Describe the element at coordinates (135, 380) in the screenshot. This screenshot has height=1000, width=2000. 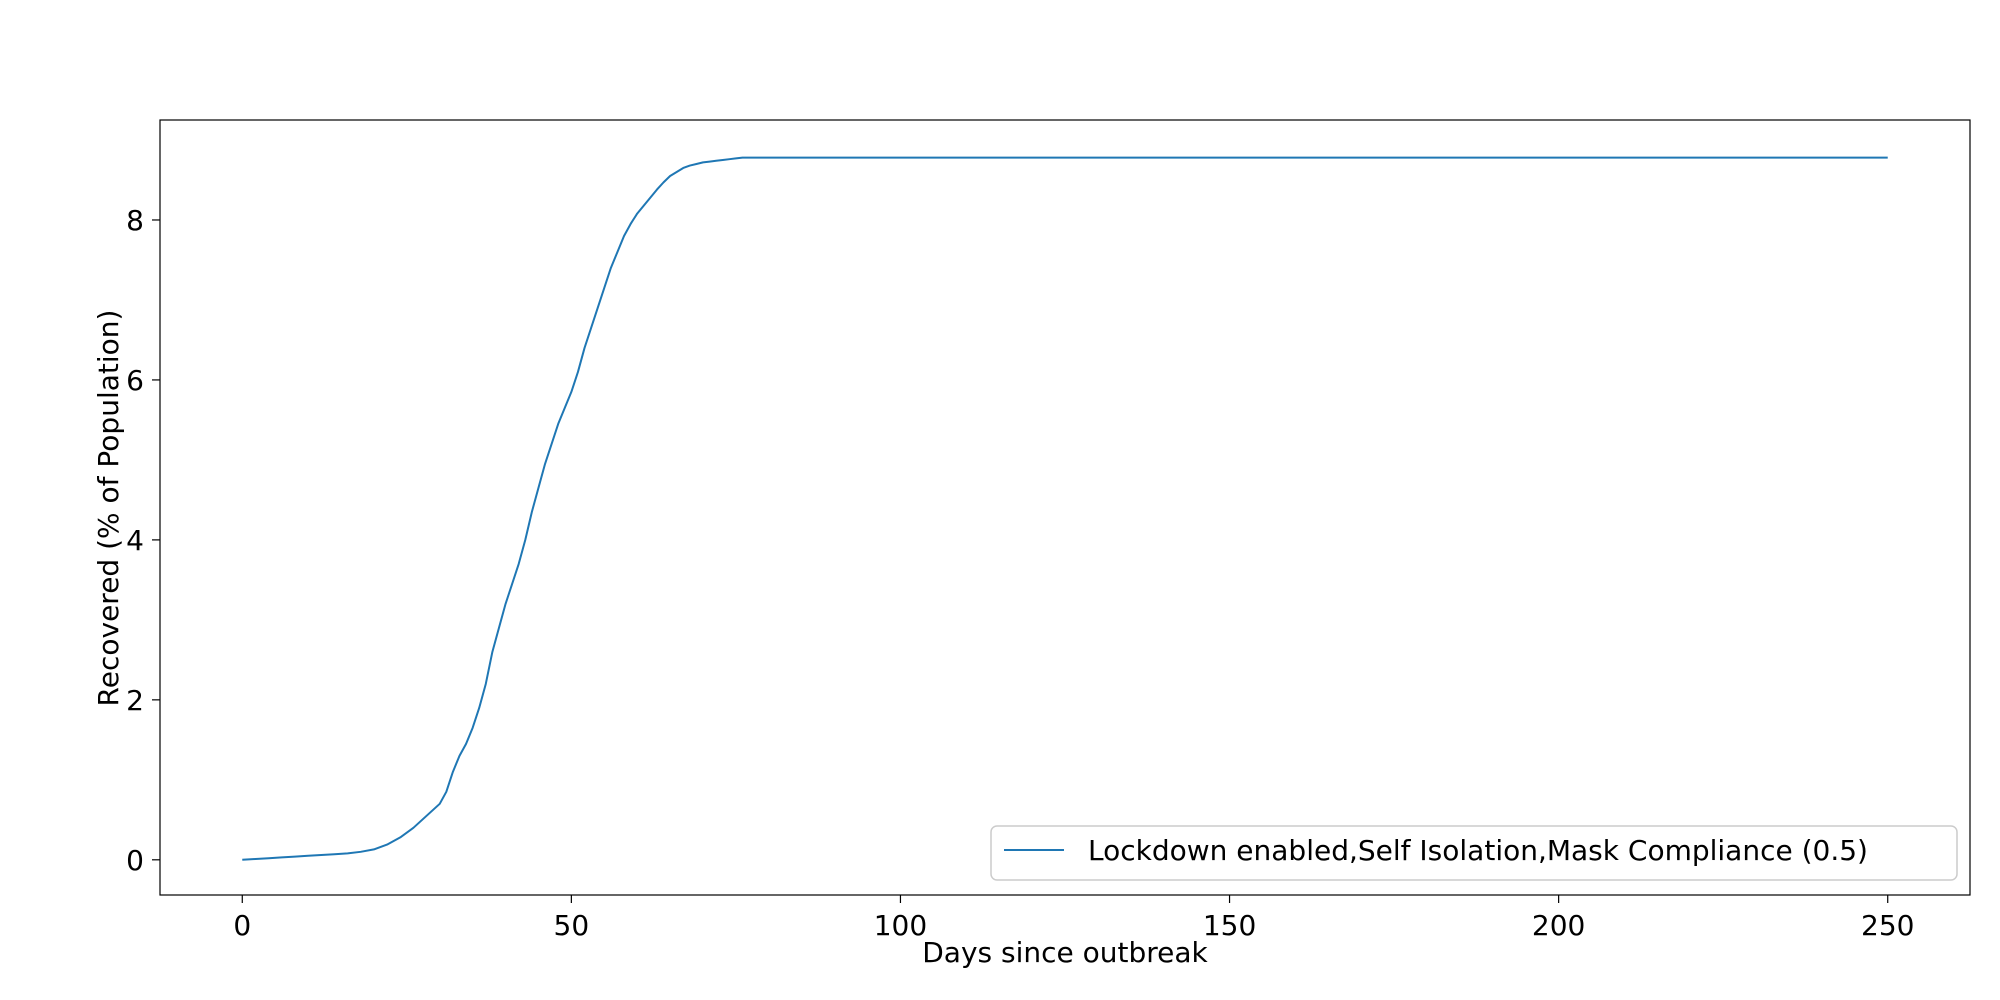
I see `y-tick-label: 6` at that location.